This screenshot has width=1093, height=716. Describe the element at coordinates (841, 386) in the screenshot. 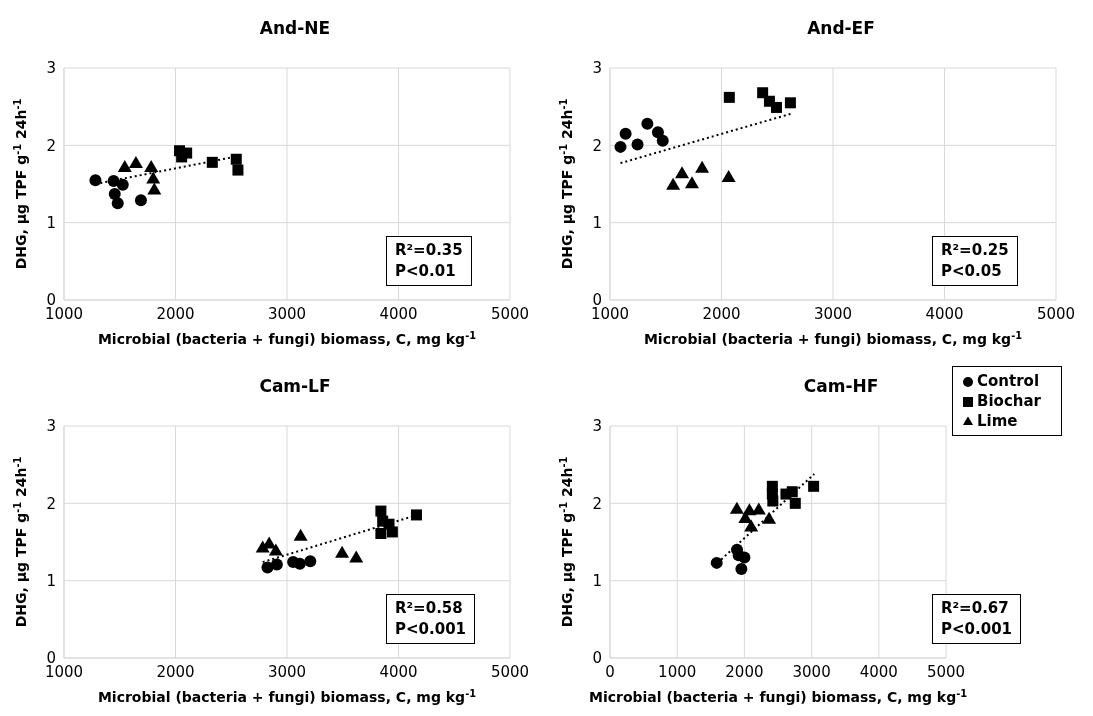

I see `chart-title: Cam-HF` at that location.